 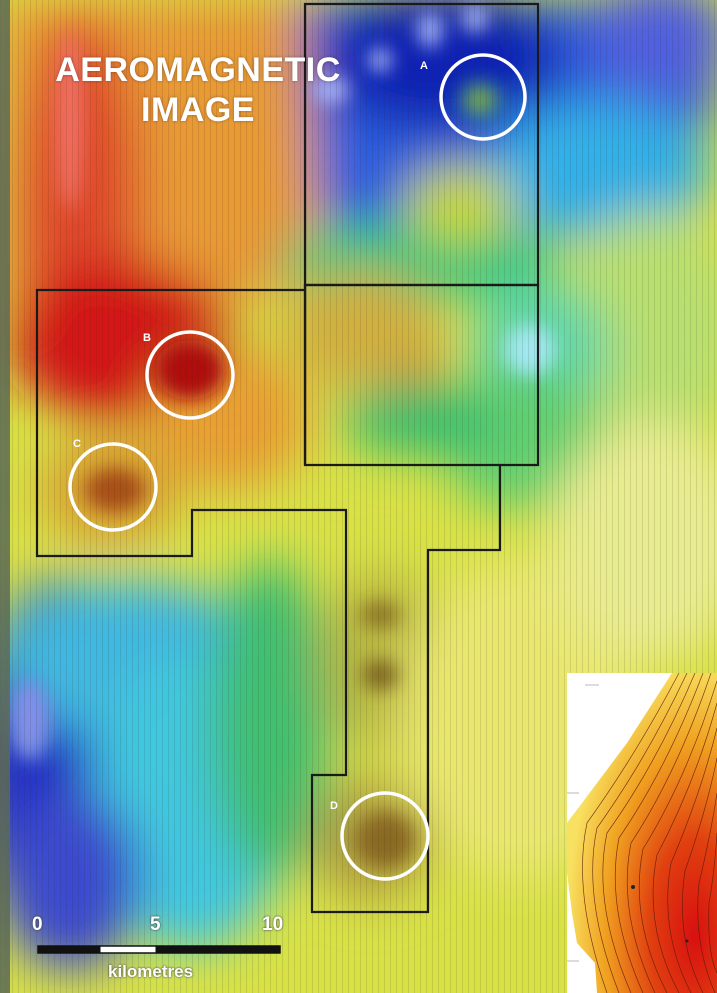 What do you see at coordinates (37, 924) in the screenshot?
I see `scale-tick-0: 0` at bounding box center [37, 924].